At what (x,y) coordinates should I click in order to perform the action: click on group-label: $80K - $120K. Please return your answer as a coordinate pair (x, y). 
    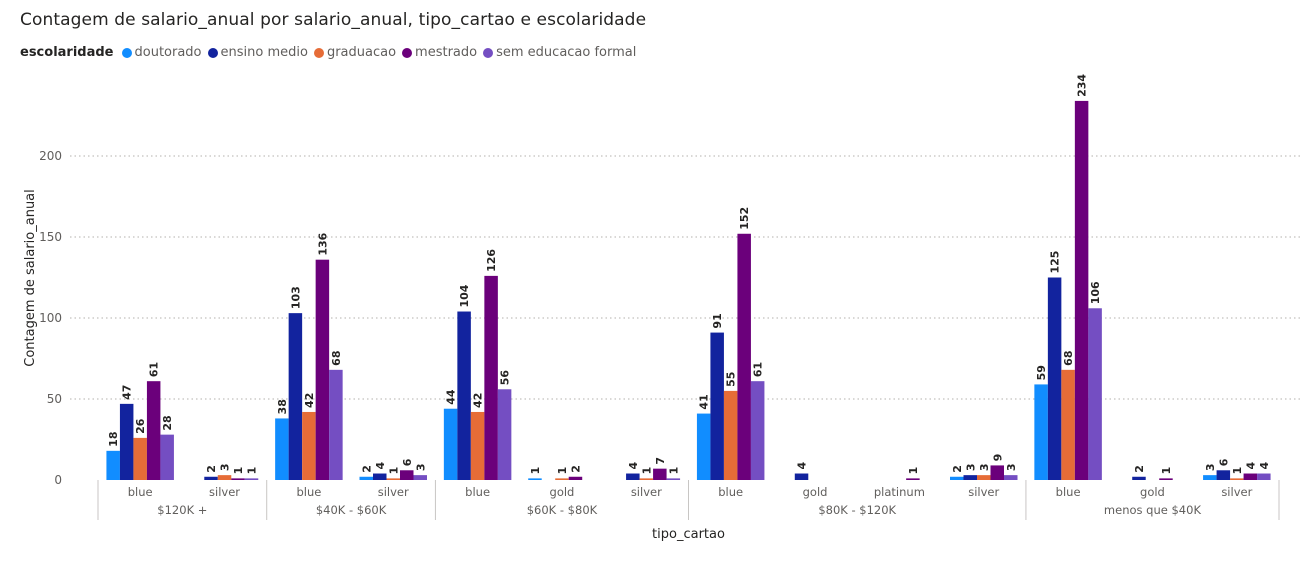
    Looking at the image, I should click on (857, 510).